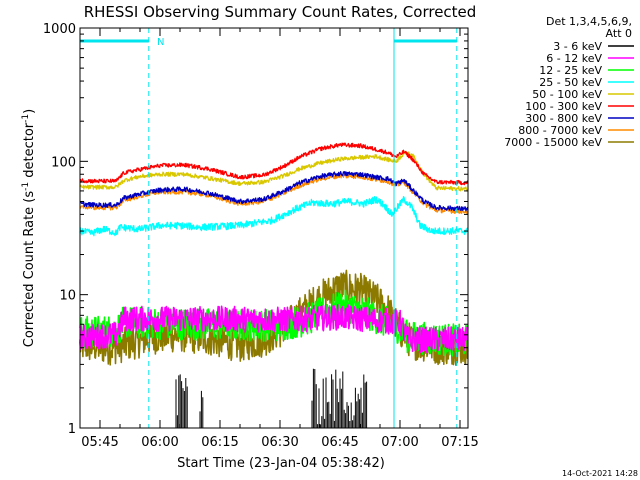  What do you see at coordinates (26, 186) in the screenshot?
I see `y-axis-label-sup1: -1` at bounding box center [26, 186].